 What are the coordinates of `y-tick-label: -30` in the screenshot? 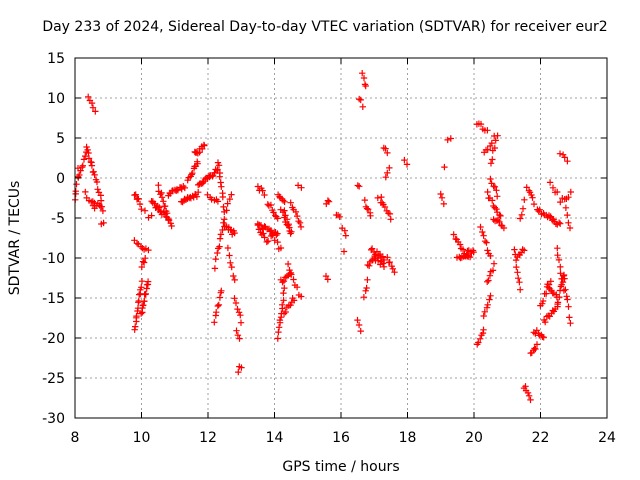 It's located at (53, 419).